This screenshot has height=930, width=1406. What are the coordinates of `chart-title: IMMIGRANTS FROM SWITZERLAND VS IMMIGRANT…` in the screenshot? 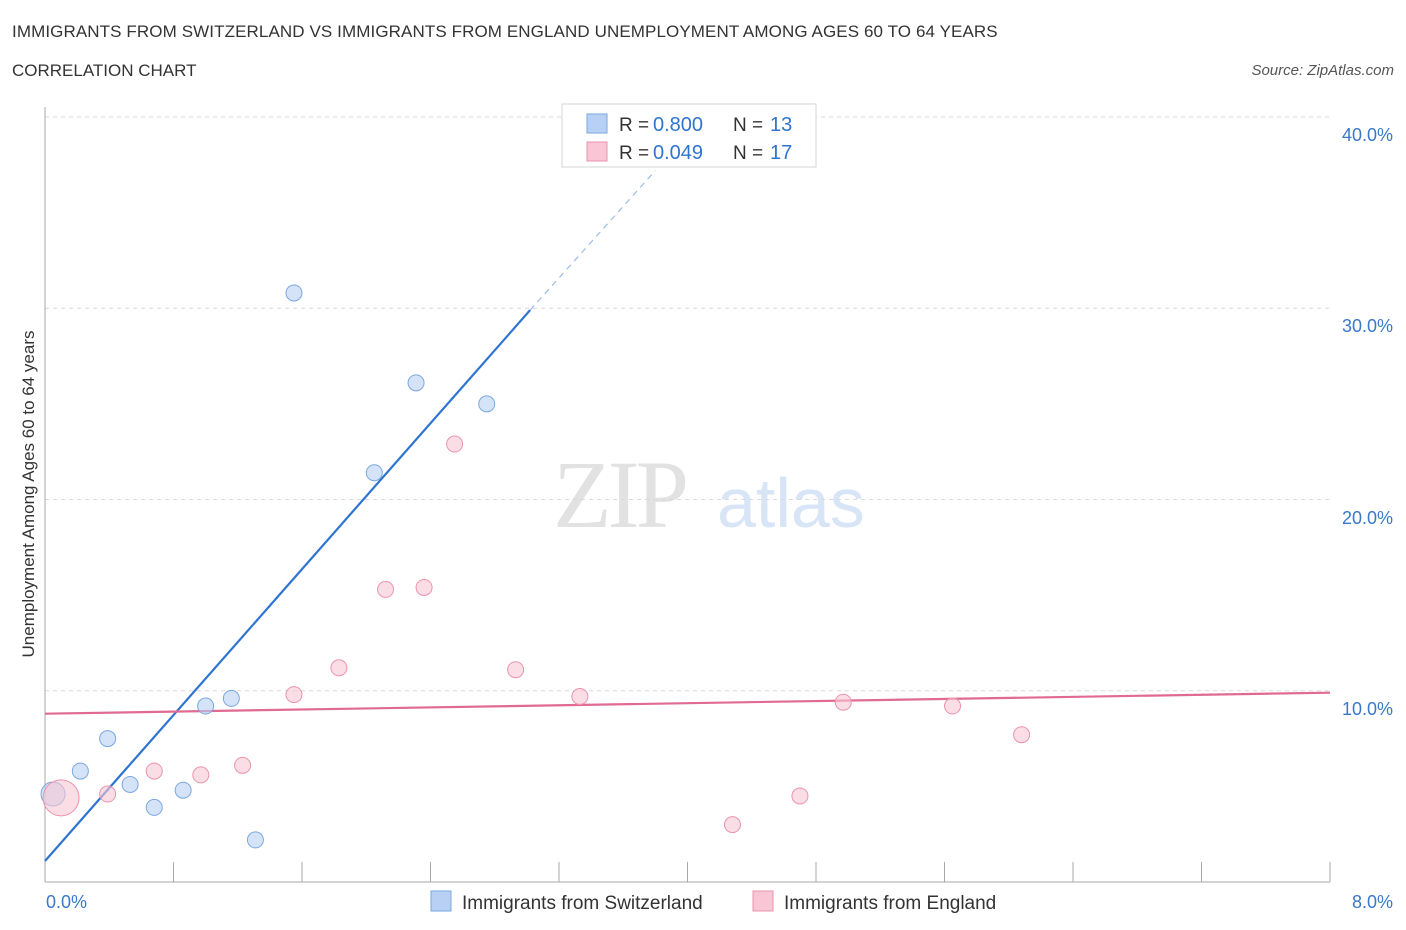 It's located at (505, 31).